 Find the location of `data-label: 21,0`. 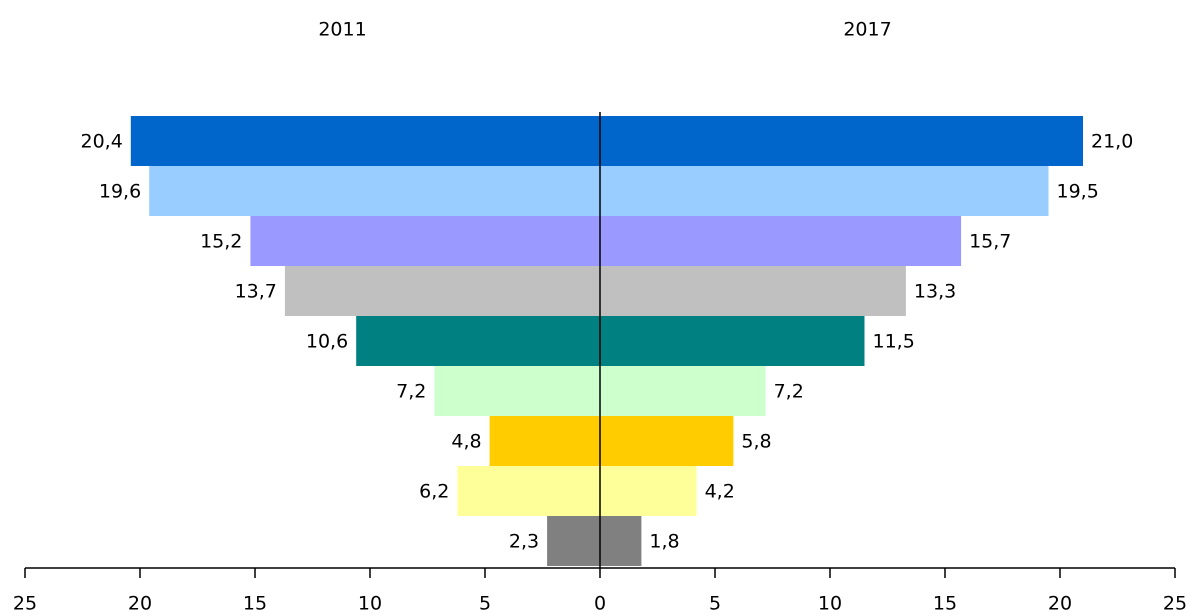

data-label: 21,0 is located at coordinates (1112, 142).